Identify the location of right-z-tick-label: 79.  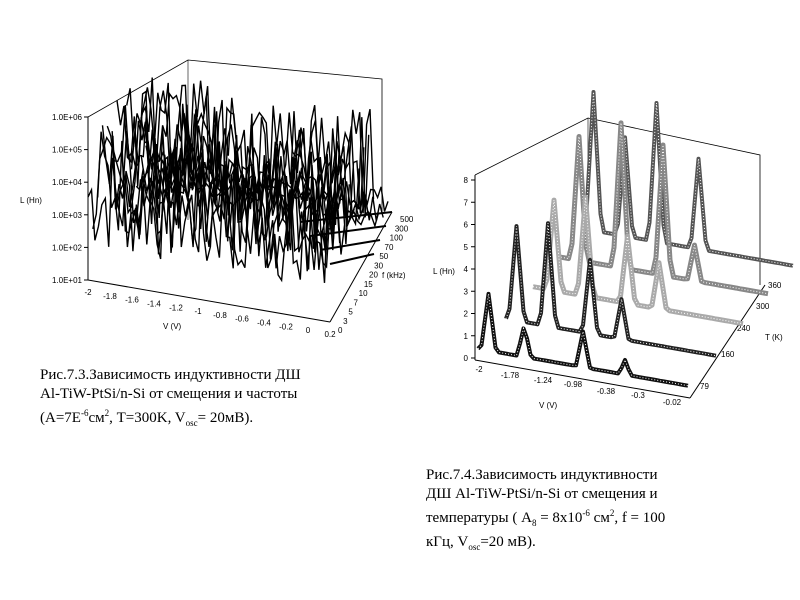
(704, 386).